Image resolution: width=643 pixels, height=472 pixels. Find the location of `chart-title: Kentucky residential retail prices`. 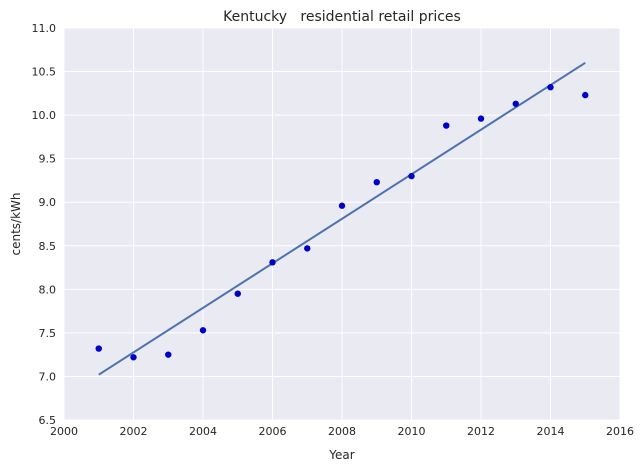

chart-title: Kentucky residential retail prices is located at coordinates (342, 17).